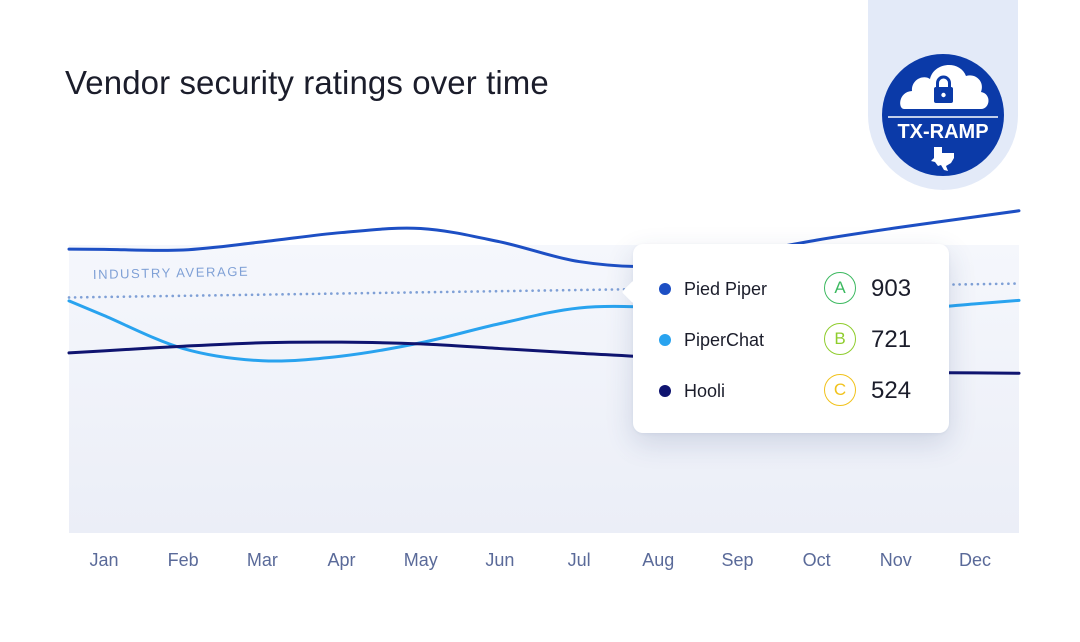 The width and height of the screenshot is (1080, 642). Describe the element at coordinates (171, 273) in the screenshot. I see `industry-average-label: INDUSTRY AVERAGE` at that location.